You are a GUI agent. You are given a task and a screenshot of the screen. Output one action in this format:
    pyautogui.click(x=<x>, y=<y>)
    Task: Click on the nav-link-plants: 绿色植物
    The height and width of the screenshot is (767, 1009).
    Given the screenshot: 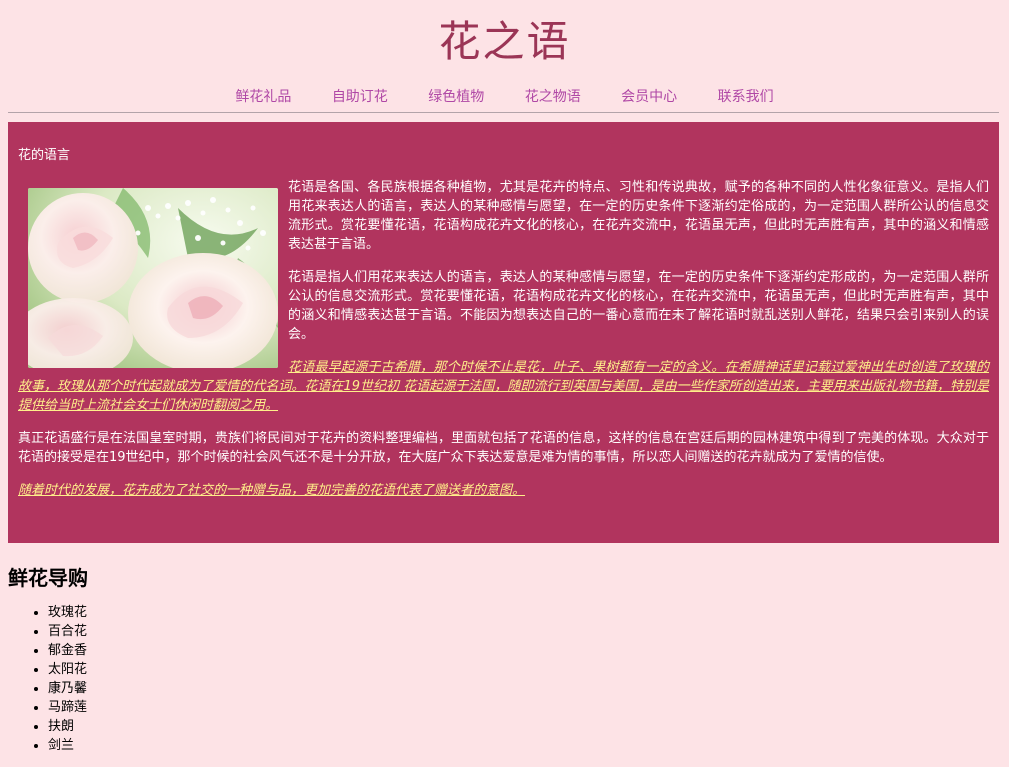 What is the action you would take?
    pyautogui.click(x=456, y=97)
    